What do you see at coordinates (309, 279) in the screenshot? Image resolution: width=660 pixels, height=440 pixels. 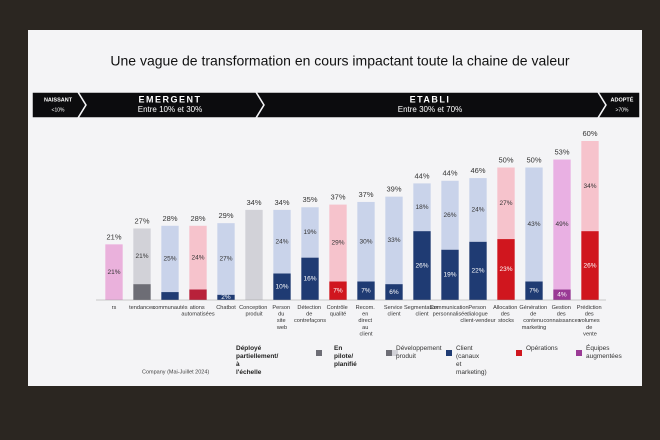 I see `segment-label: 16%` at bounding box center [309, 279].